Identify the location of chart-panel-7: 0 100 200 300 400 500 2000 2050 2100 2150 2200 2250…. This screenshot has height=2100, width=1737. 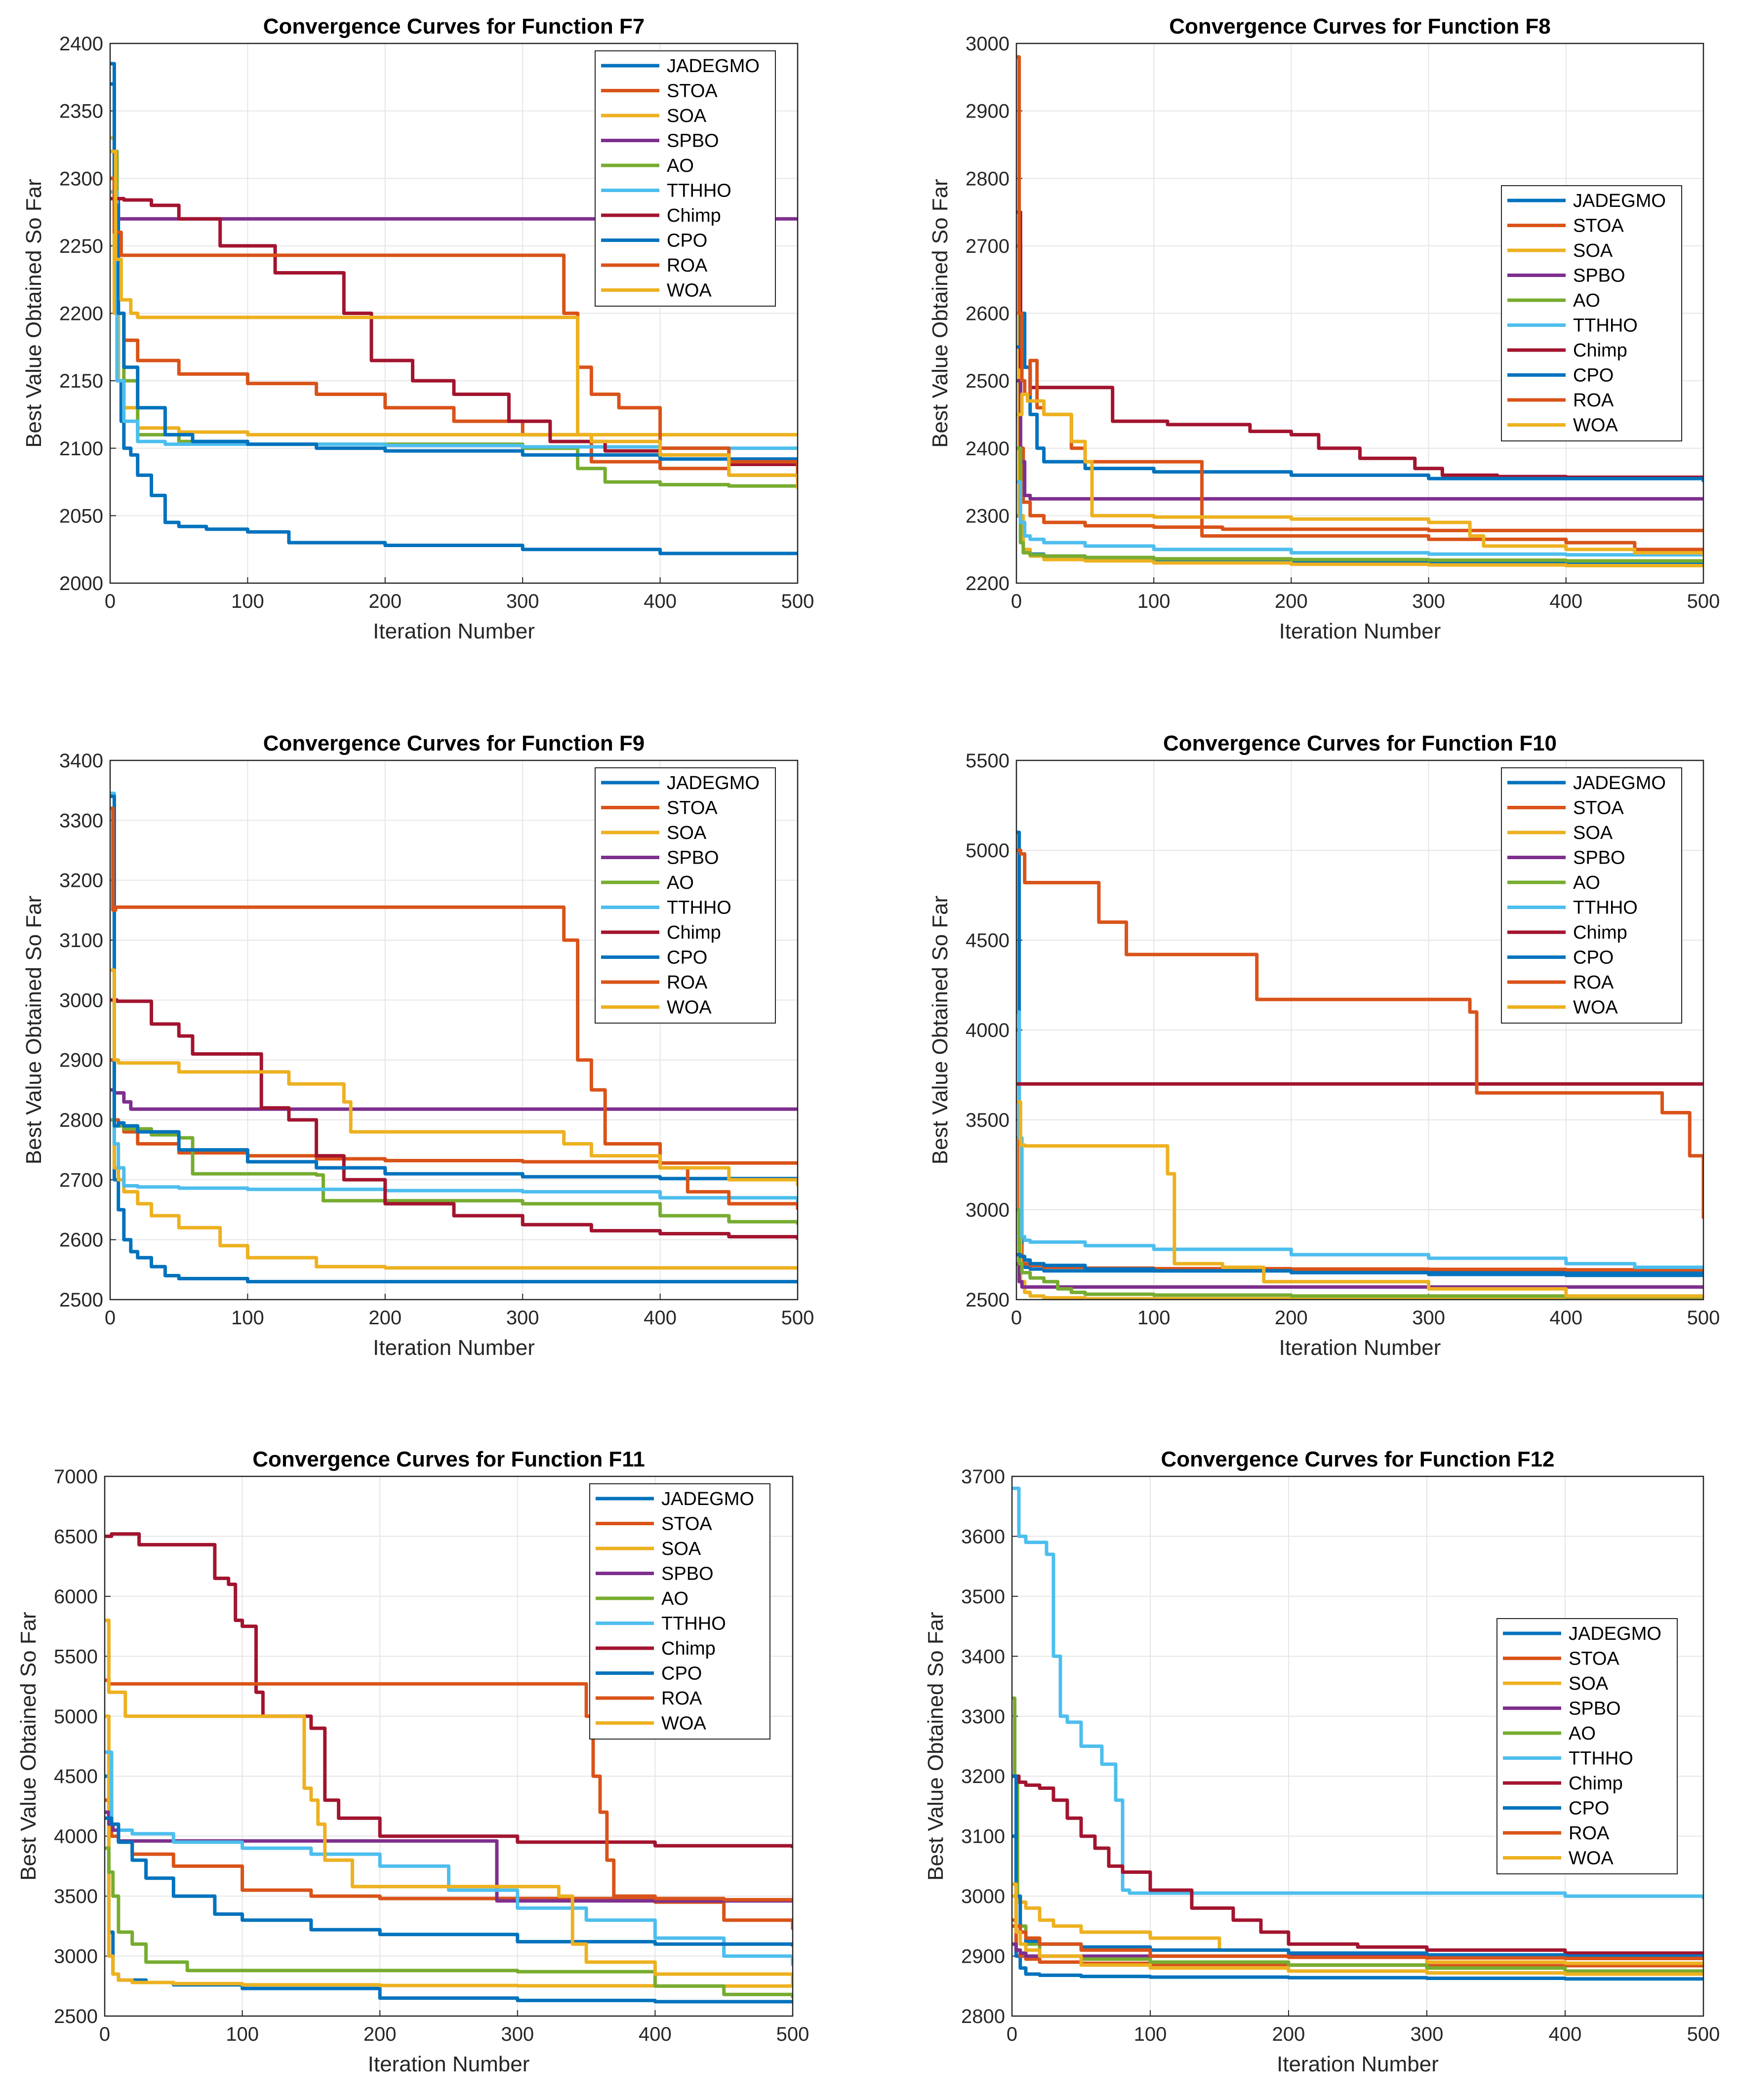
(418, 328).